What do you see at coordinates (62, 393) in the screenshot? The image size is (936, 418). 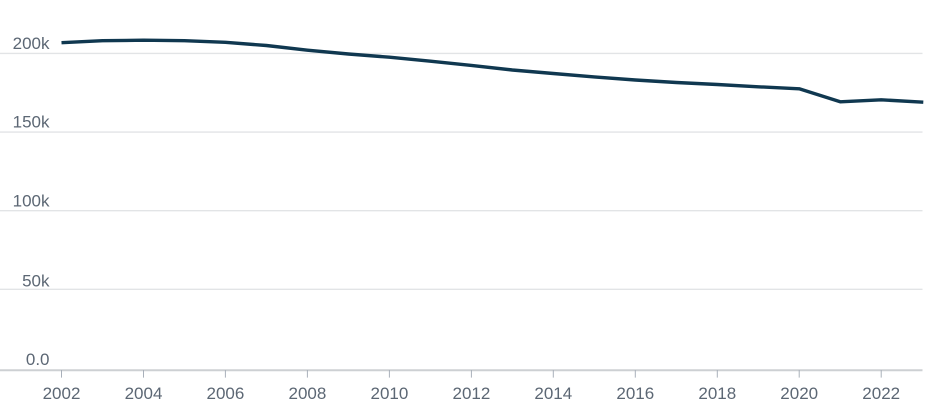 I see `svg-text: 2002` at bounding box center [62, 393].